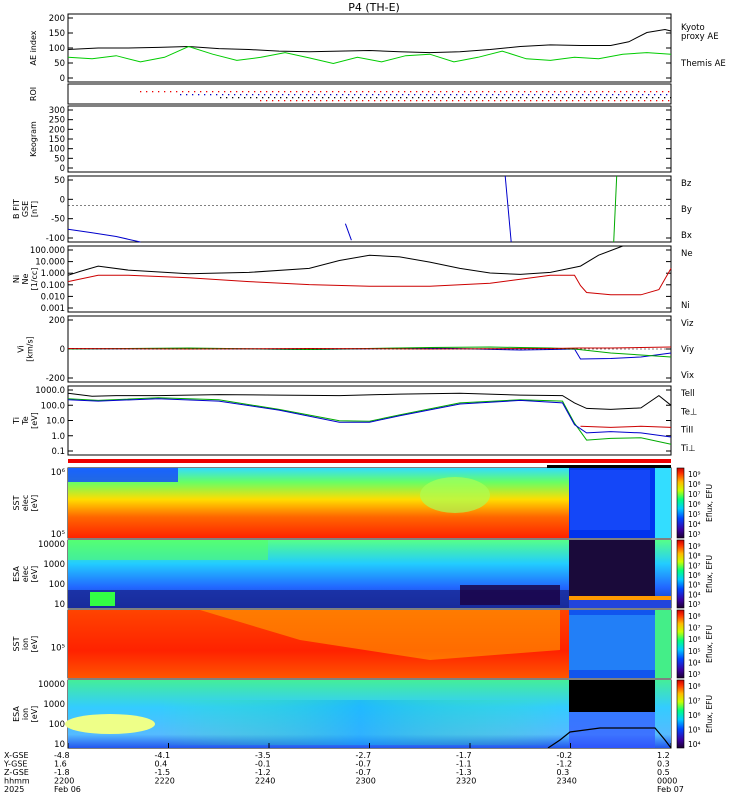 The image size is (750, 800). Describe the element at coordinates (14, 789) in the screenshot. I see `xaxis-row-label: 2025` at that location.